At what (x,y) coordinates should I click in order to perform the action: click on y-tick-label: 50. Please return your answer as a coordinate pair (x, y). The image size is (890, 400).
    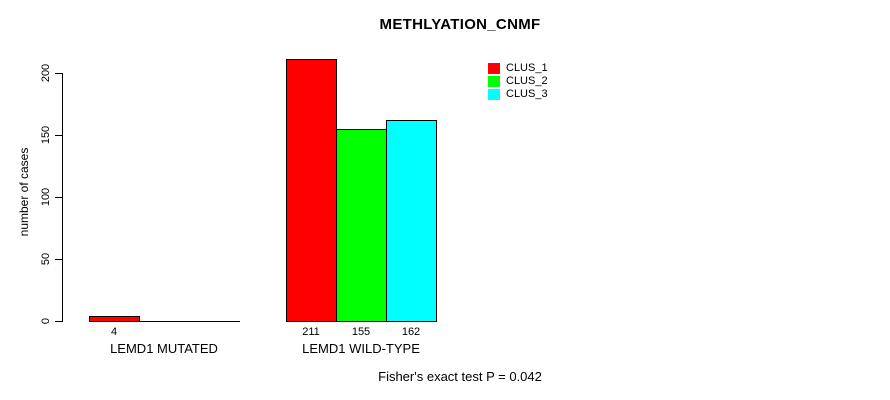
    Looking at the image, I should click on (46, 259).